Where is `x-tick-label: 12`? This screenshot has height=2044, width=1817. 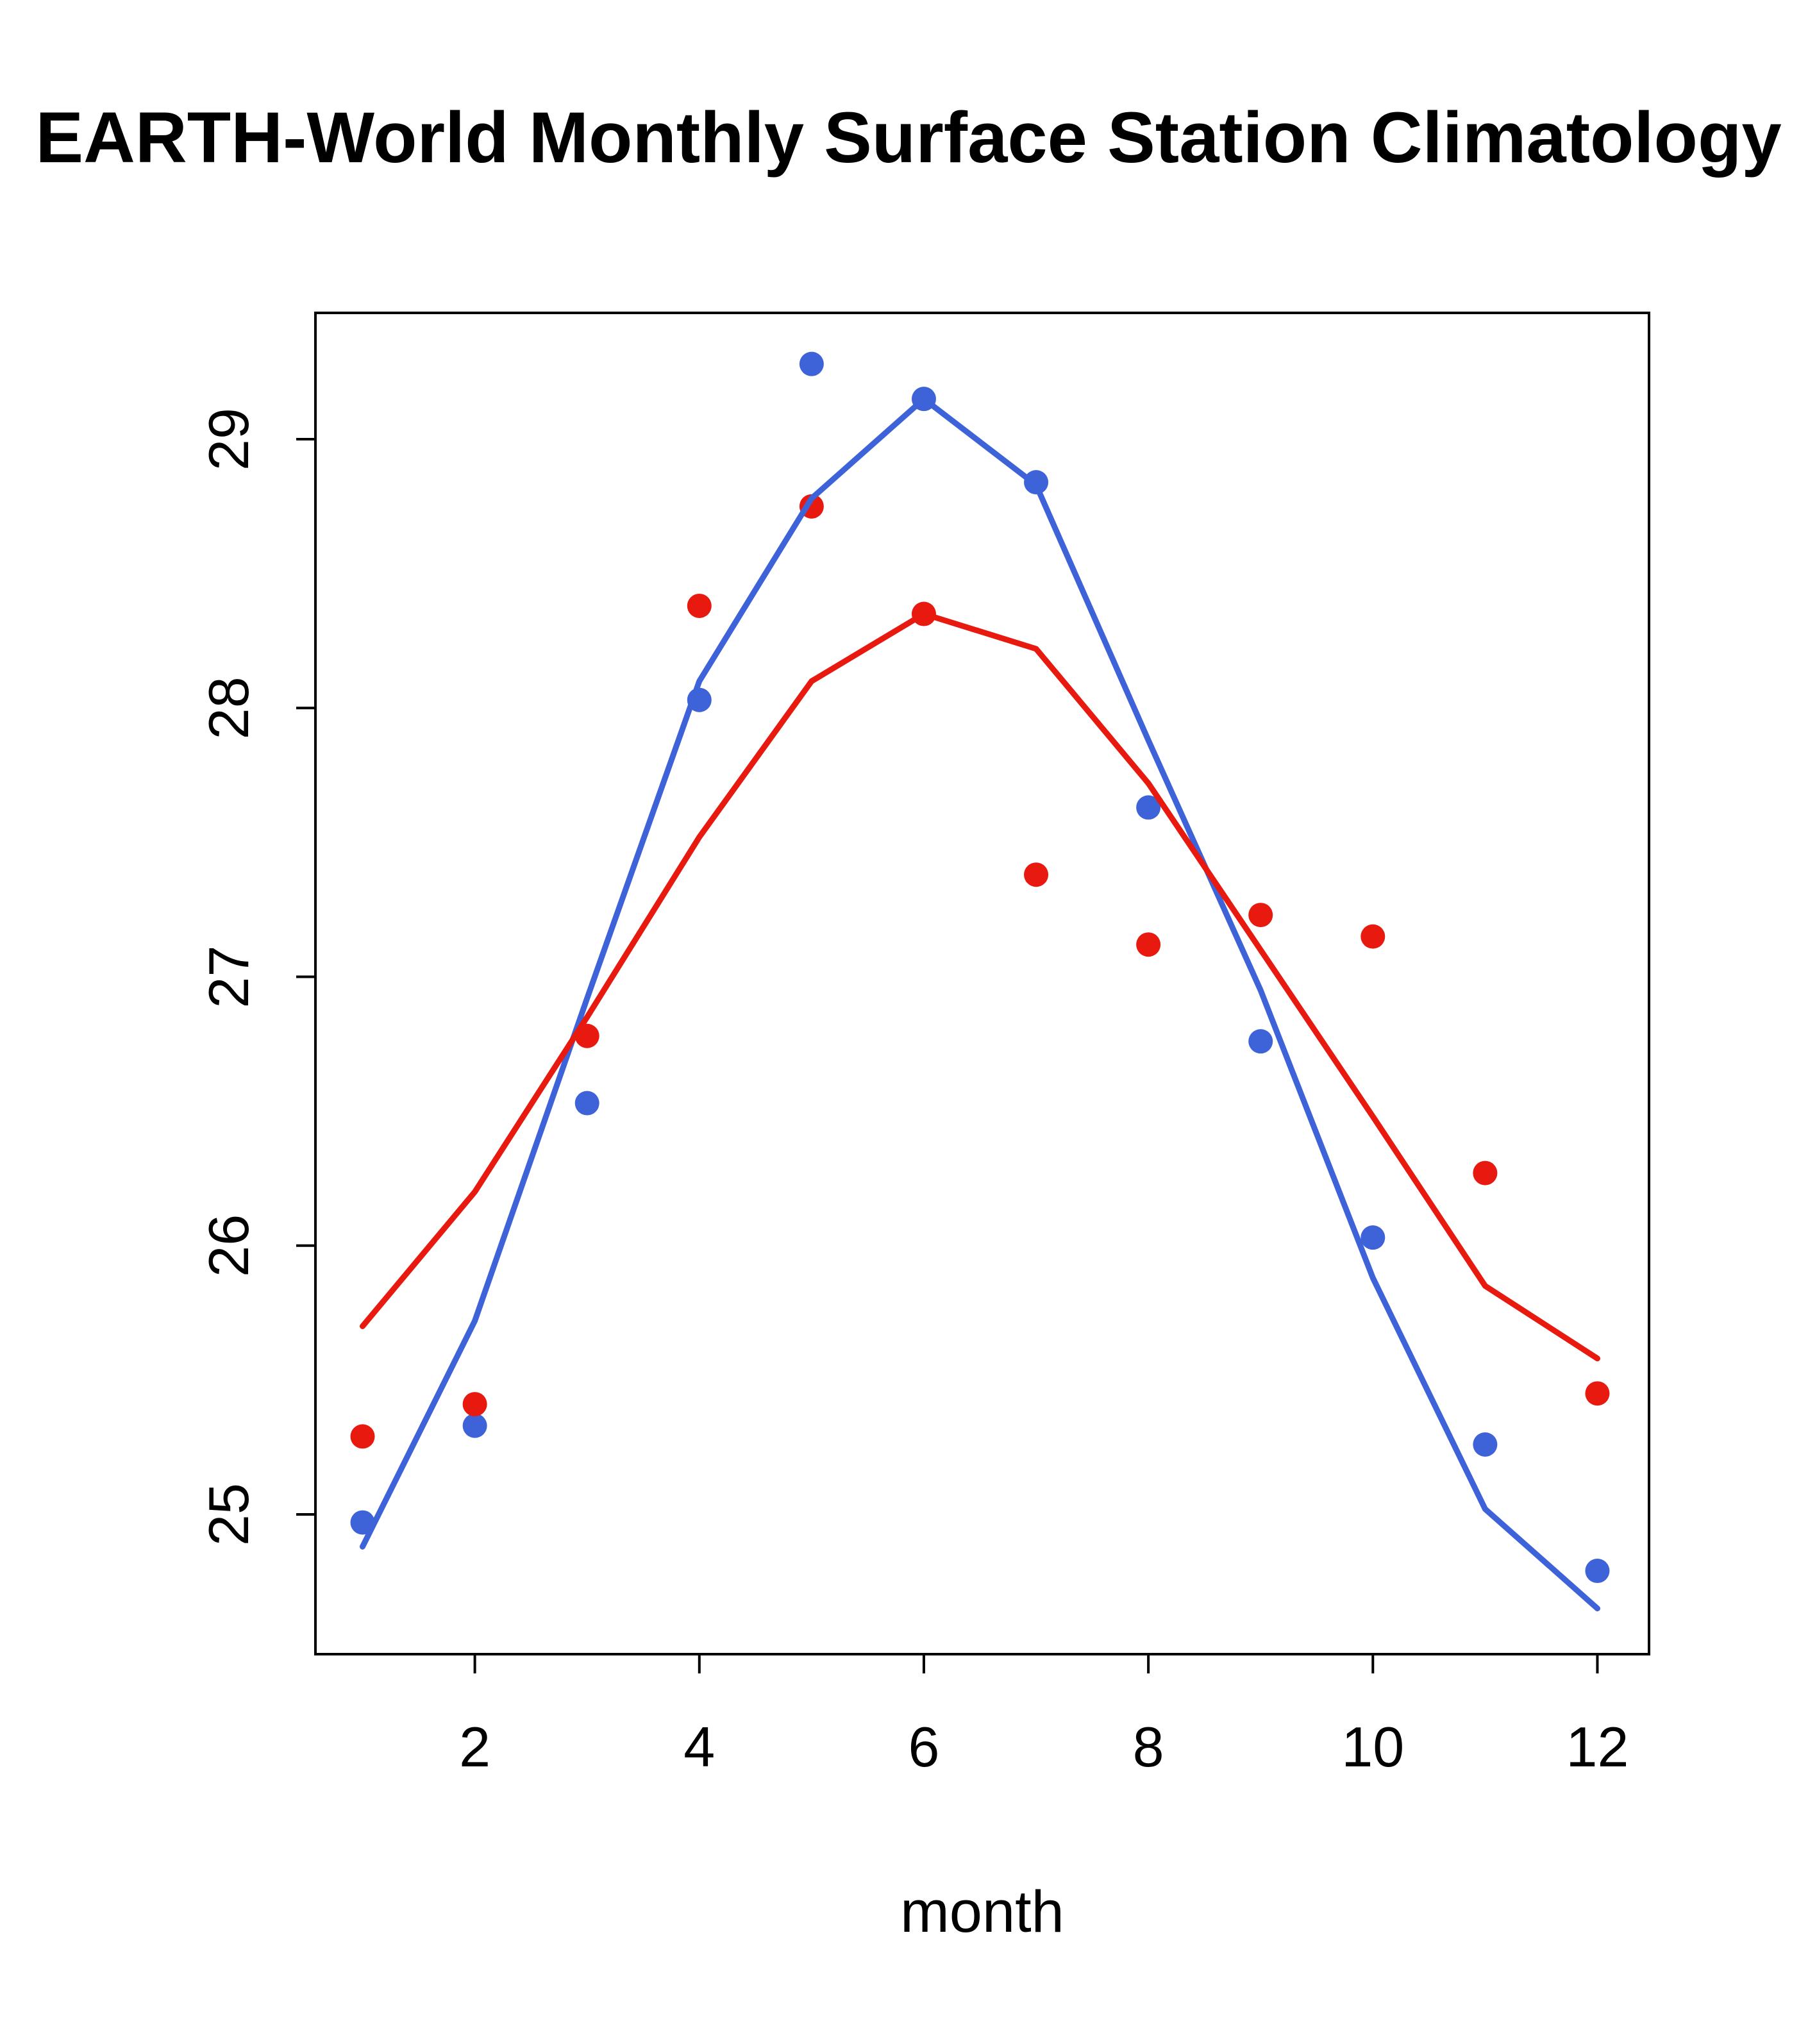
x-tick-label: 12 is located at coordinates (1597, 1747).